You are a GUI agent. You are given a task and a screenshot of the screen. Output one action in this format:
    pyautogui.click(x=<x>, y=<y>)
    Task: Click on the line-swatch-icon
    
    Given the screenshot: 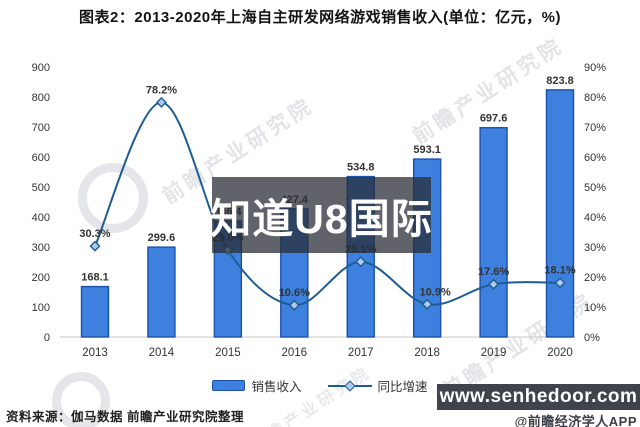 What is the action you would take?
    pyautogui.click(x=349, y=385)
    